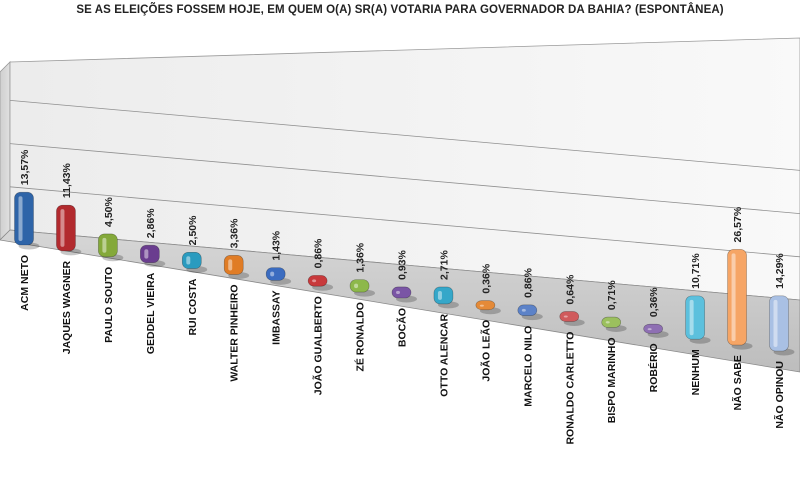 The width and height of the screenshot is (800, 489). Describe the element at coordinates (696, 372) in the screenshot. I see `category-label: NENHUM` at that location.